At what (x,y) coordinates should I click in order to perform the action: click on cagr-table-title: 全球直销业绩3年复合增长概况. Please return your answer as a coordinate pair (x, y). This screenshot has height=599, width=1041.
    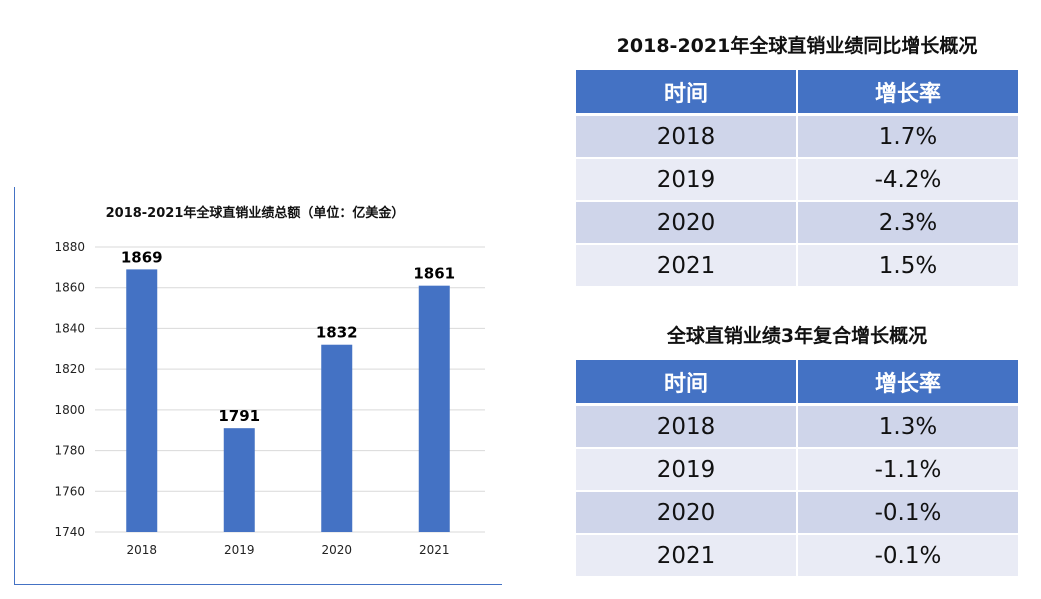
    Looking at the image, I should click on (797, 336).